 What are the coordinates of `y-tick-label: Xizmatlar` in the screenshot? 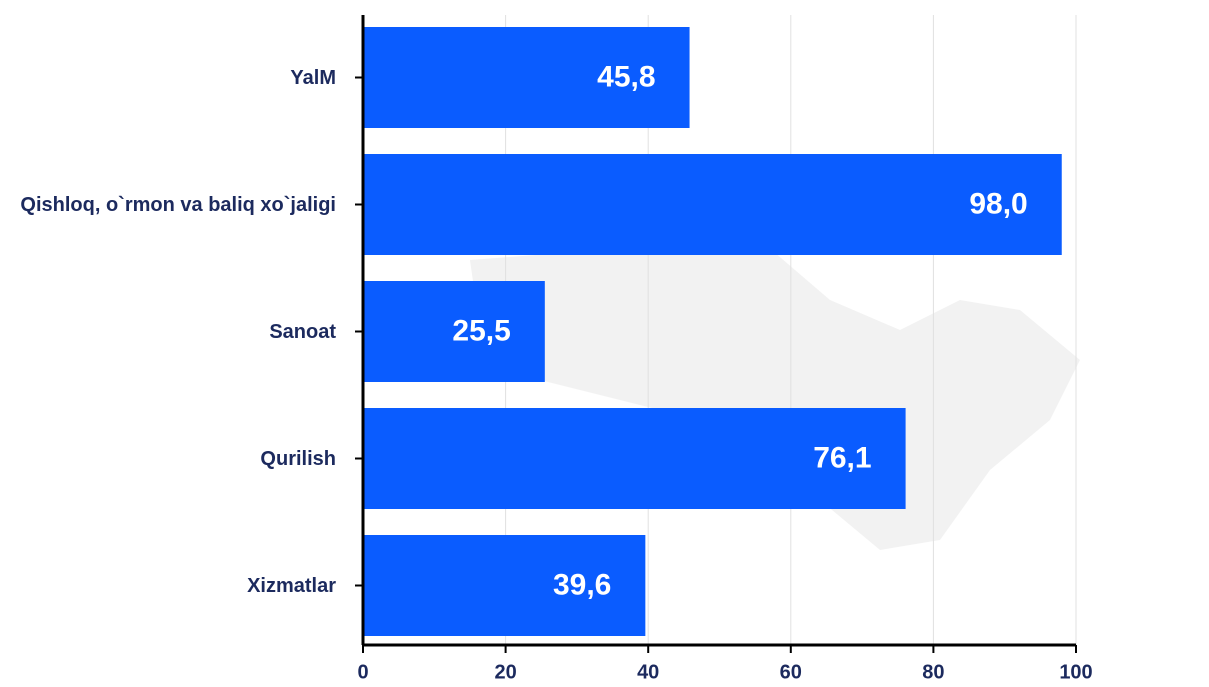 It's located at (291, 585).